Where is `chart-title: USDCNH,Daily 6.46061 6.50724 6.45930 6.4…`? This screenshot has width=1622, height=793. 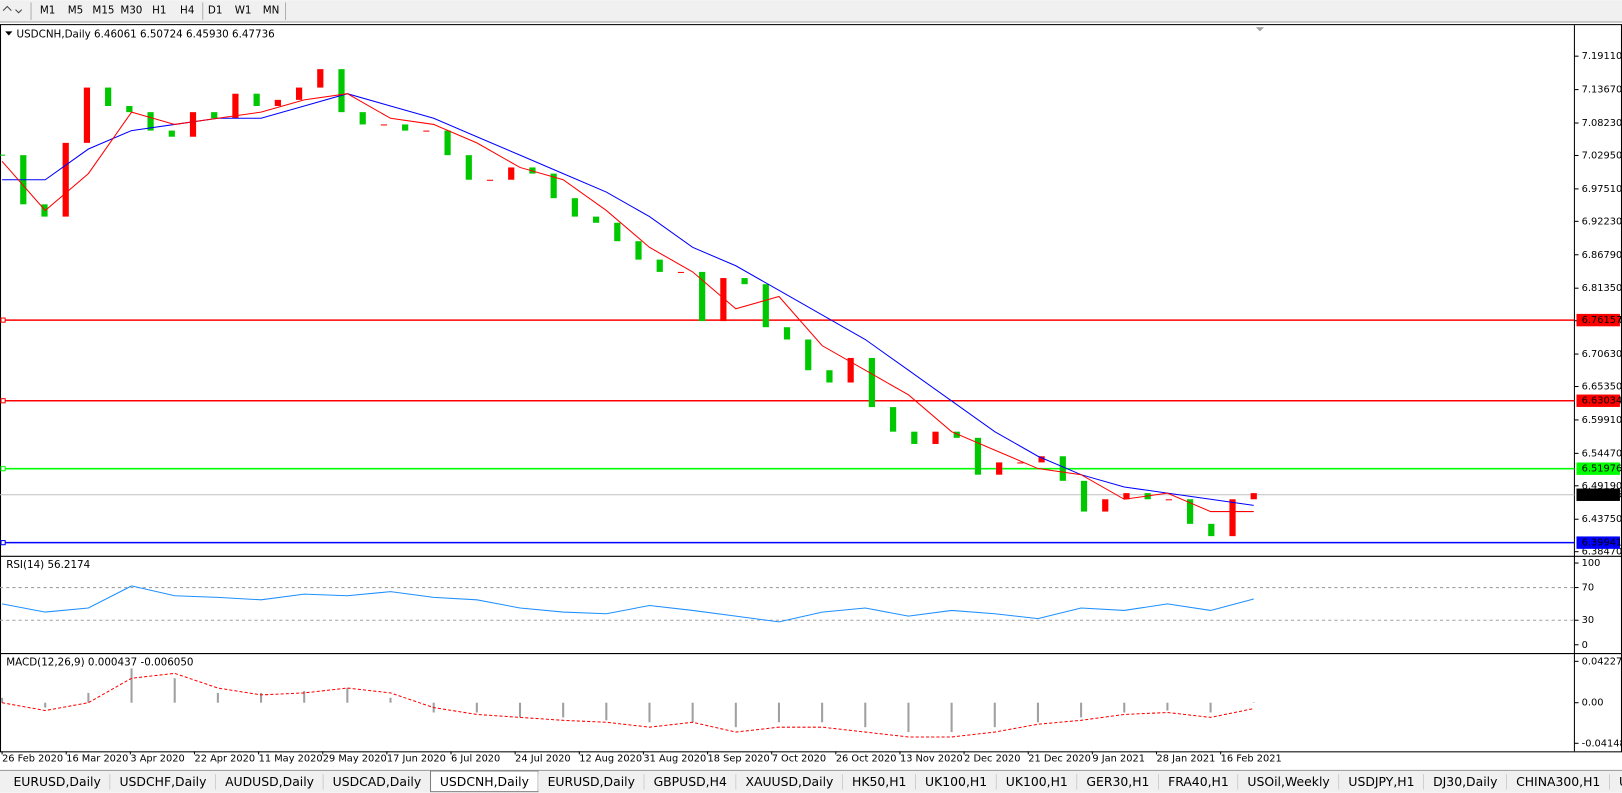 chart-title: USDCNH,Daily 6.46061 6.50724 6.45930 6.4… is located at coordinates (146, 34).